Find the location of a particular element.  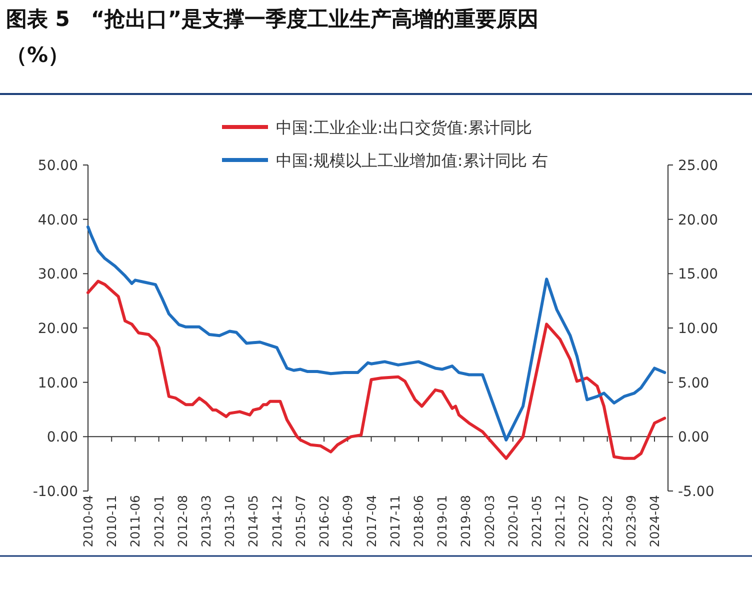

x-tick-label: 2021-05 is located at coordinates (536, 521).